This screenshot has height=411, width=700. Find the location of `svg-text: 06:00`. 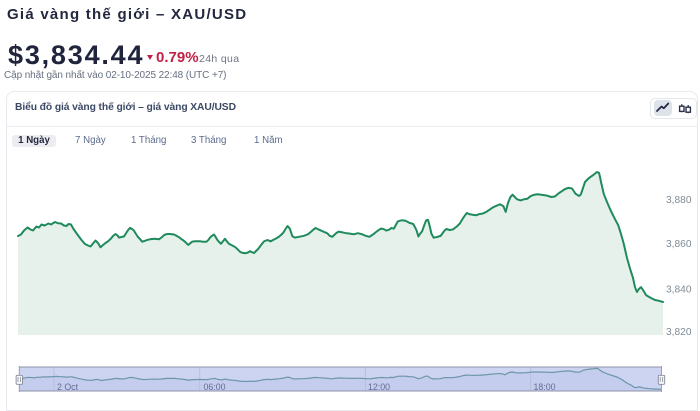

svg-text: 06:00 is located at coordinates (215, 387).